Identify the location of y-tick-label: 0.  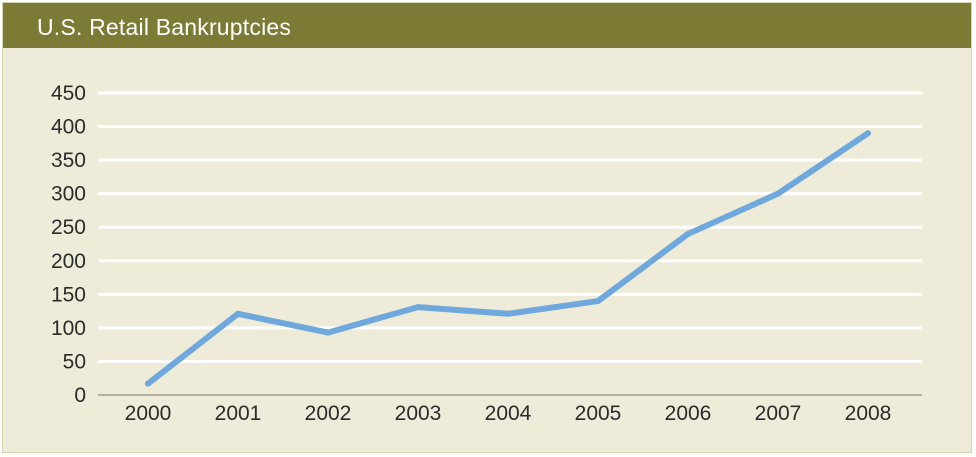
(80, 395).